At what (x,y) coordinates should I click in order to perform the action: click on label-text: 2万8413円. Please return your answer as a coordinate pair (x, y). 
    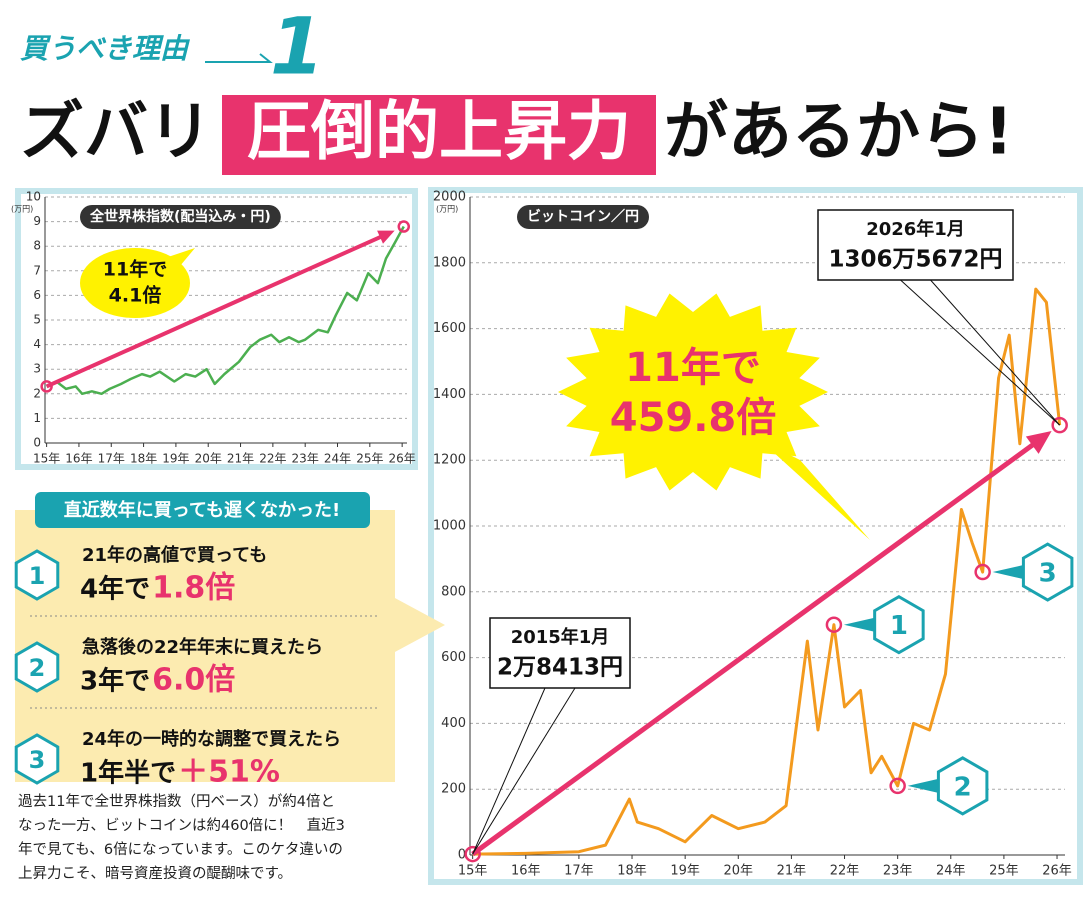
    Looking at the image, I should click on (560, 668).